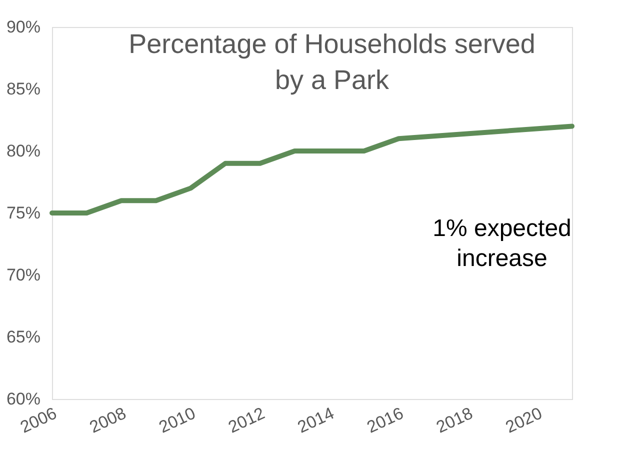 This screenshot has width=624, height=450. What do you see at coordinates (332, 62) in the screenshot?
I see `text: Percentage of Households served by a Park` at bounding box center [332, 62].